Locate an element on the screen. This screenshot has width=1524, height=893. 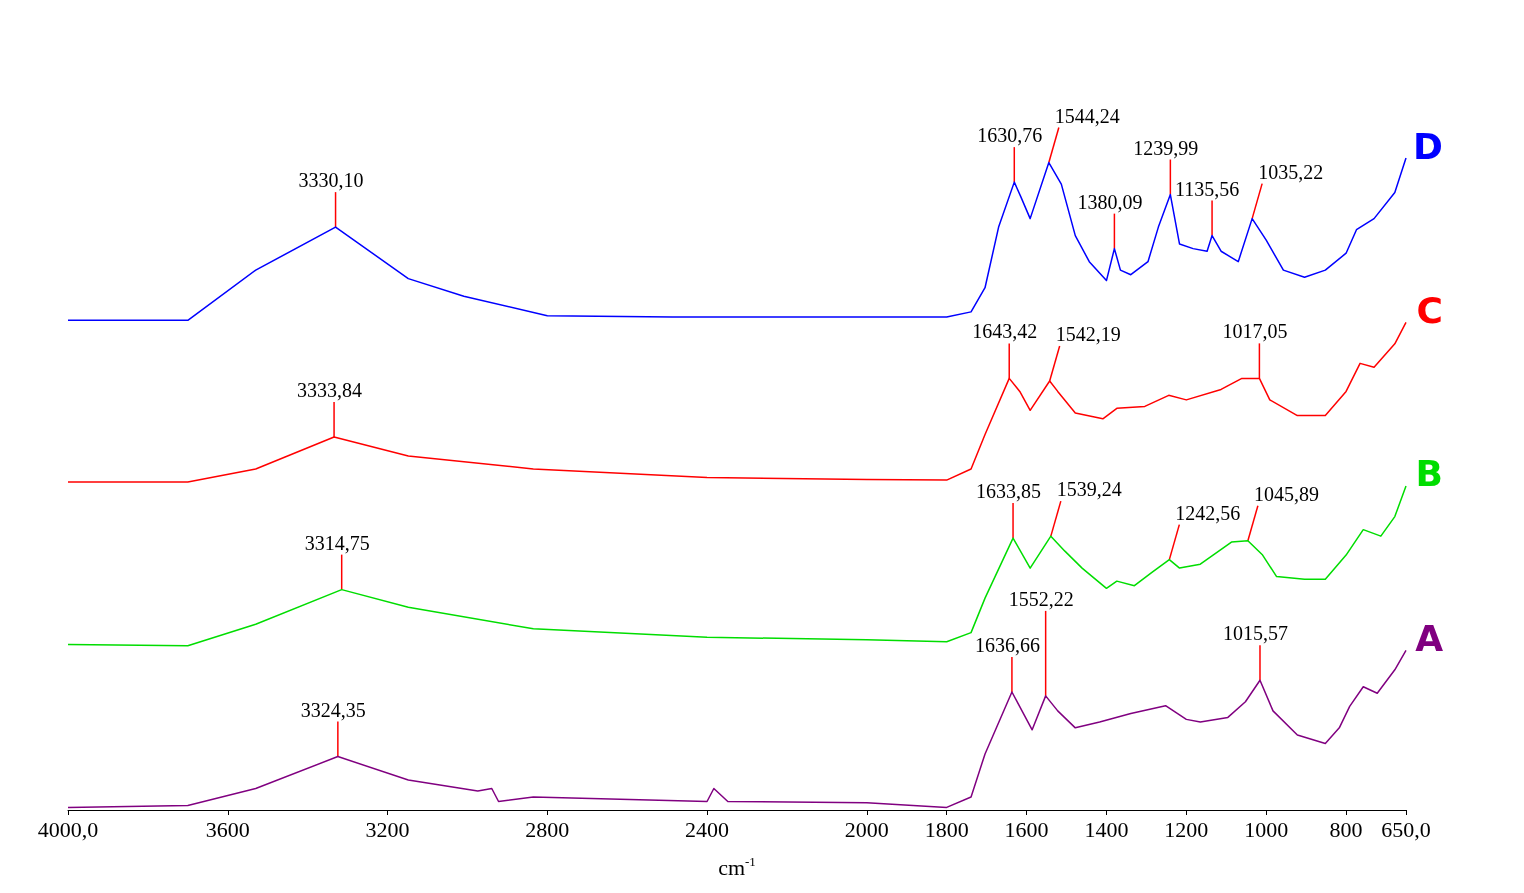
x-tick-label: 1000 is located at coordinates (1266, 829).